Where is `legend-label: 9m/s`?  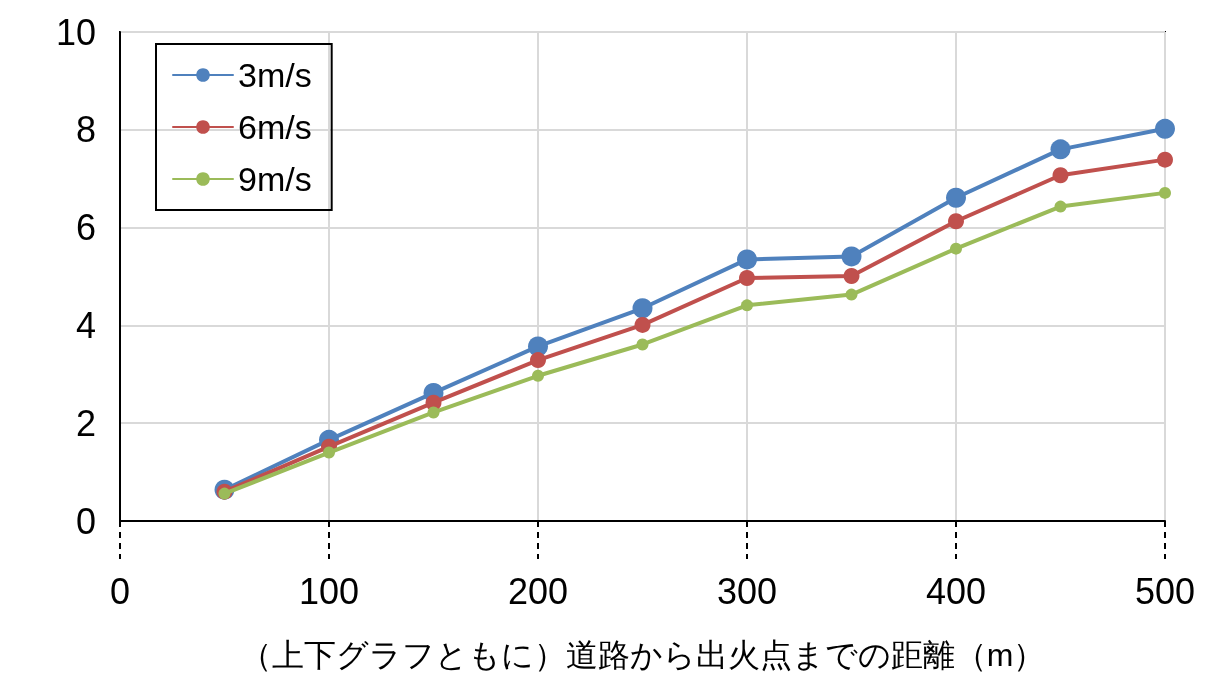
legend-label: 9m/s is located at coordinates (275, 179).